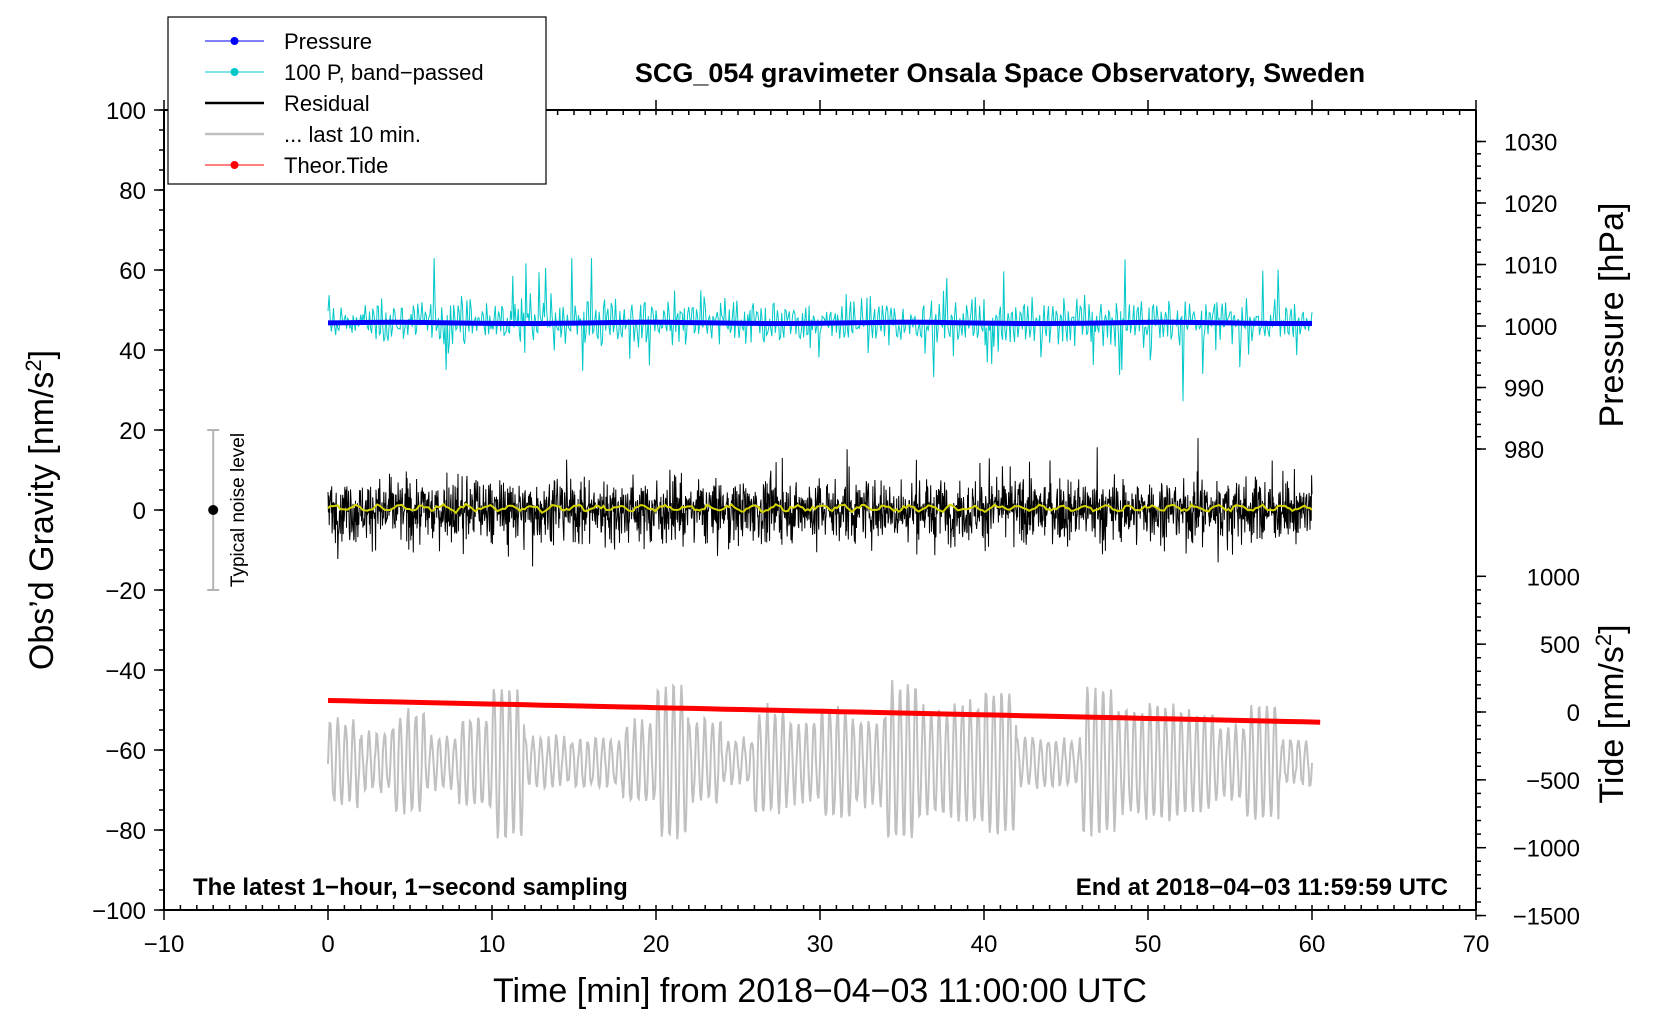 The image size is (1660, 1020). I want to click on x-tick-label: −10, so click(164, 944).